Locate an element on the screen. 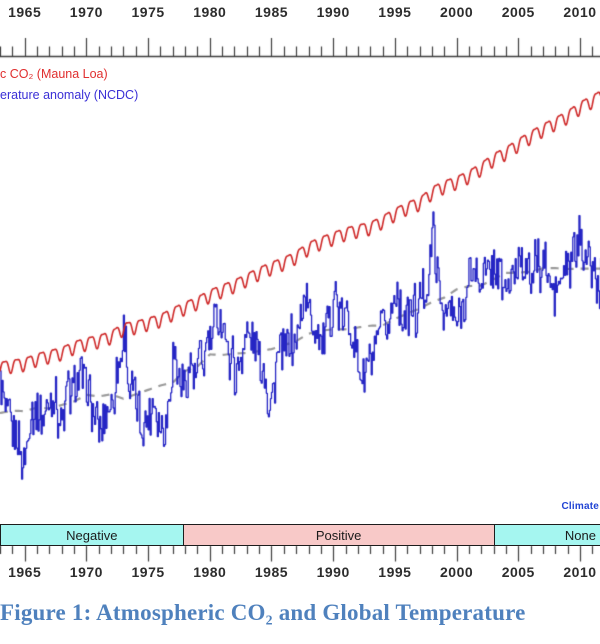 This screenshot has height=644, width=600. top-axis-year-label: 2005 is located at coordinates (518, 12).